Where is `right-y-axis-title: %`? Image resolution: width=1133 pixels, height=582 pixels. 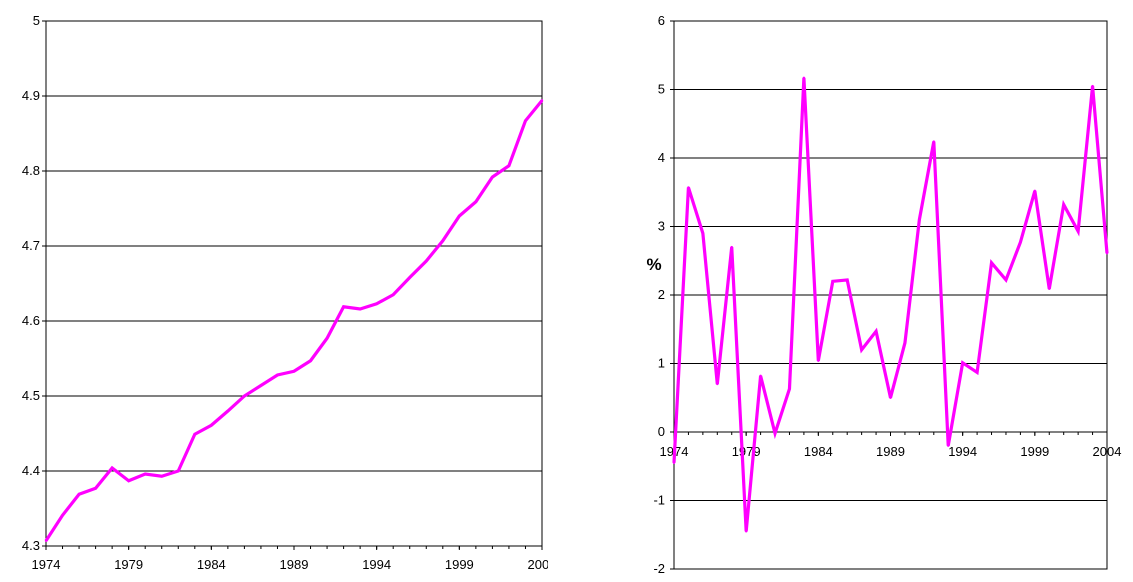 right-y-axis-title: % is located at coordinates (653, 264).